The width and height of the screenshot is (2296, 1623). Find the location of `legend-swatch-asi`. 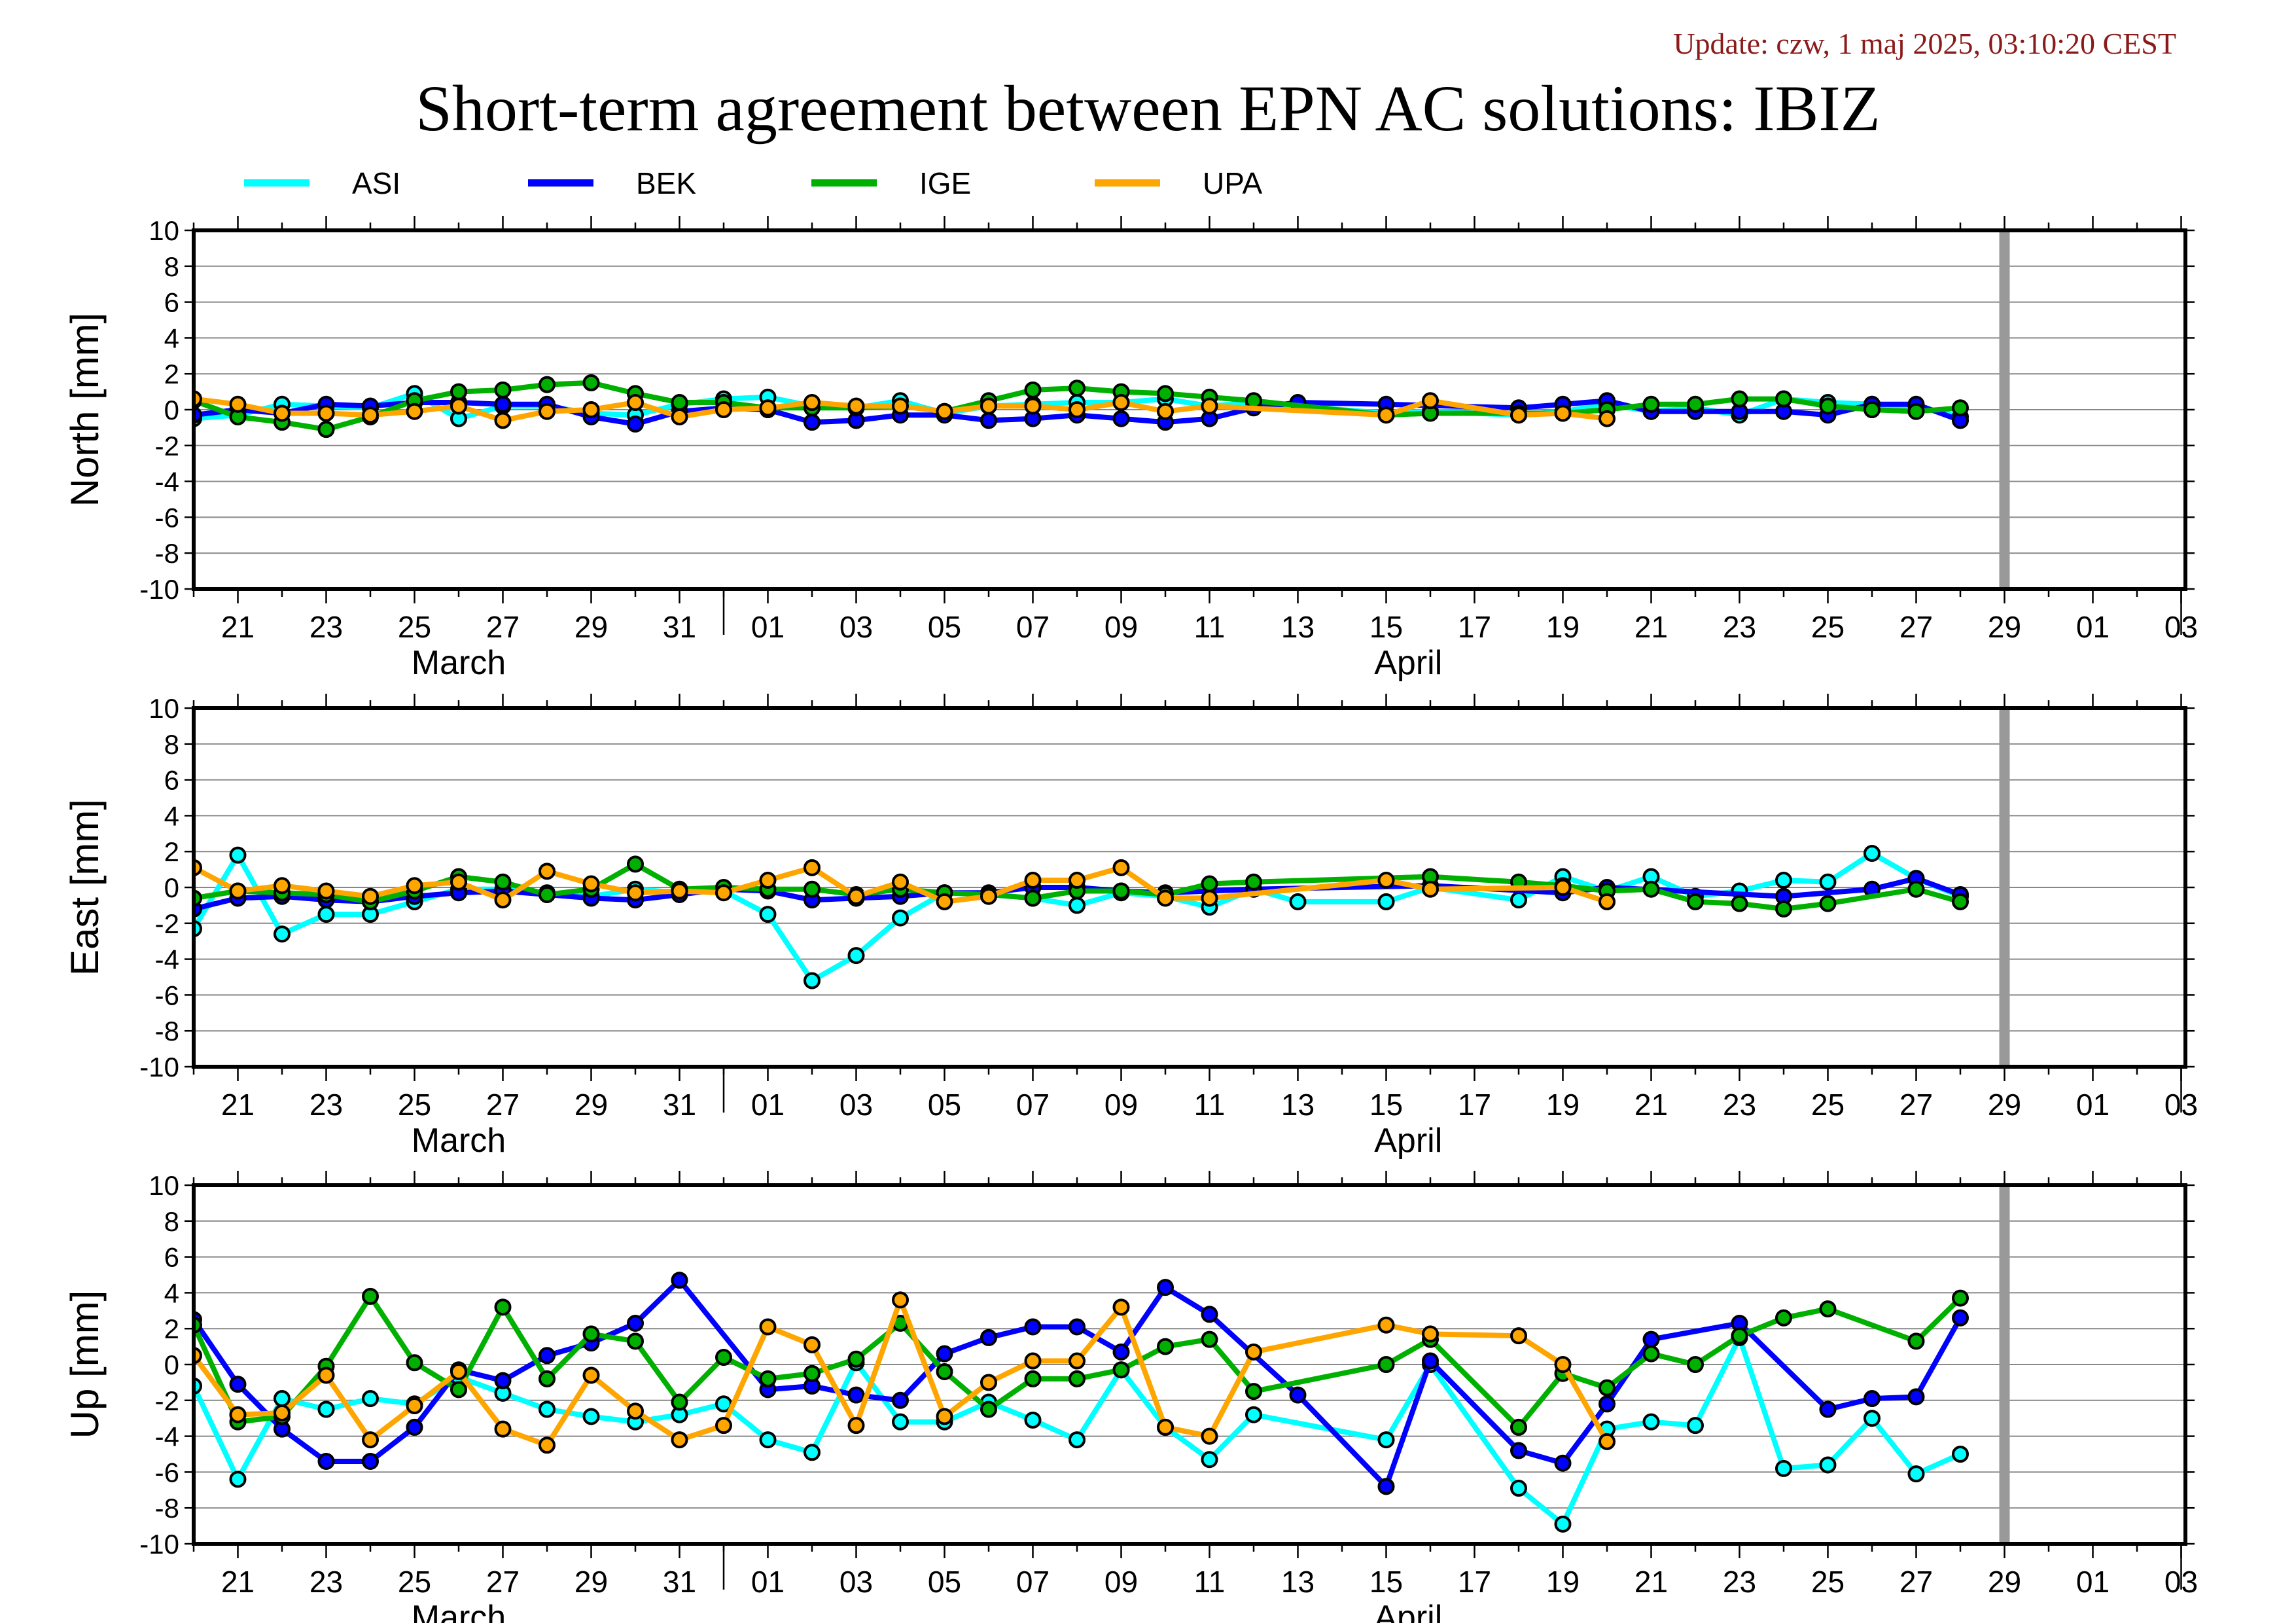

legend-swatch-asi is located at coordinates (277, 183).